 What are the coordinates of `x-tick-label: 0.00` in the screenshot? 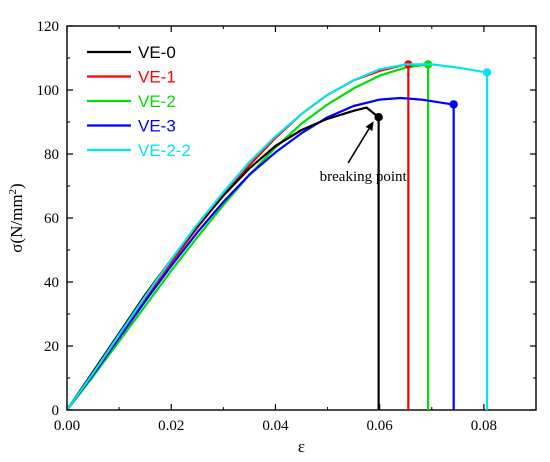 It's located at (67, 426).